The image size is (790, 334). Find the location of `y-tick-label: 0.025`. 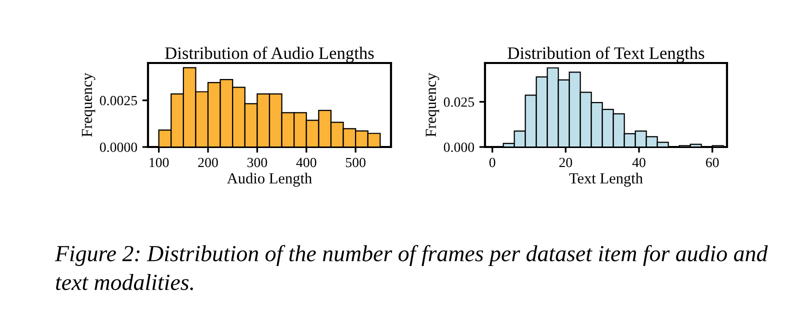

y-tick-label: 0.025 is located at coordinates (459, 102).